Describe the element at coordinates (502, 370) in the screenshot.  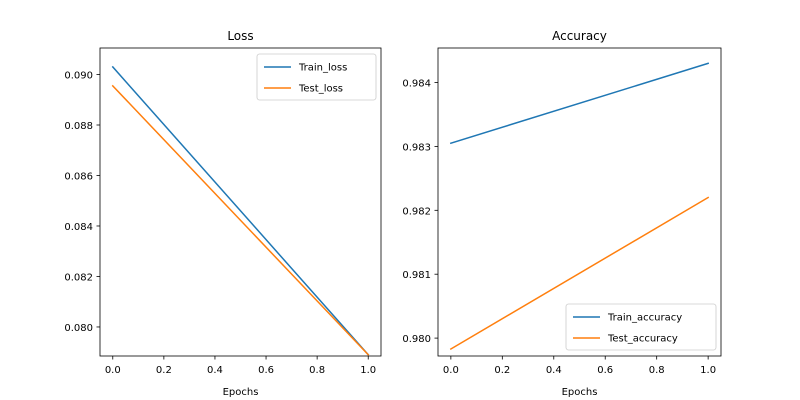
I see `accuracy-x-tick-label: 0.2` at that location.